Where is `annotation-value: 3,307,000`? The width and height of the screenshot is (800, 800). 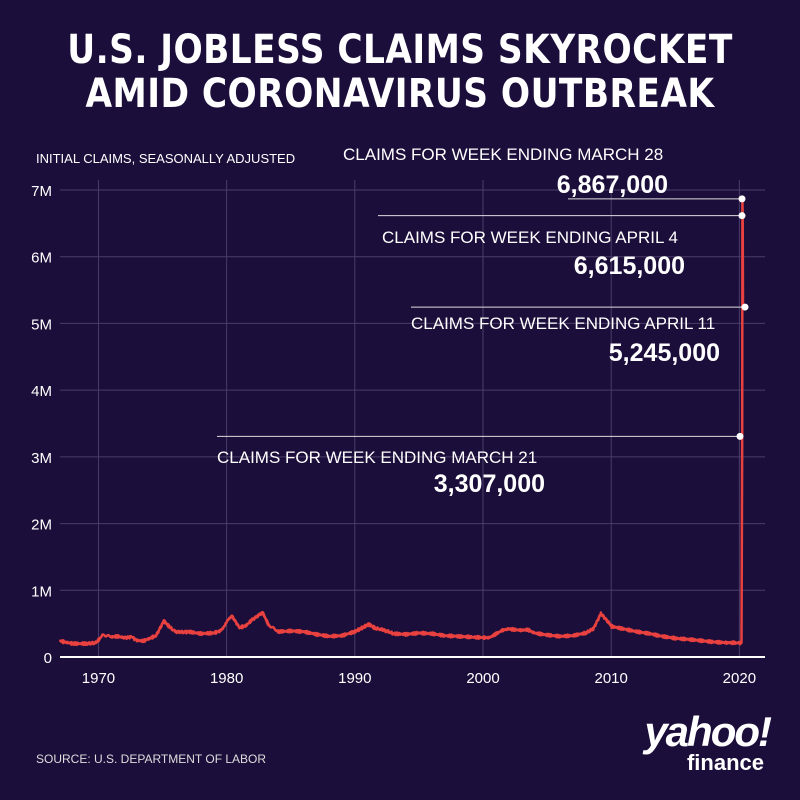
annotation-value: 3,307,000 is located at coordinates (489, 484).